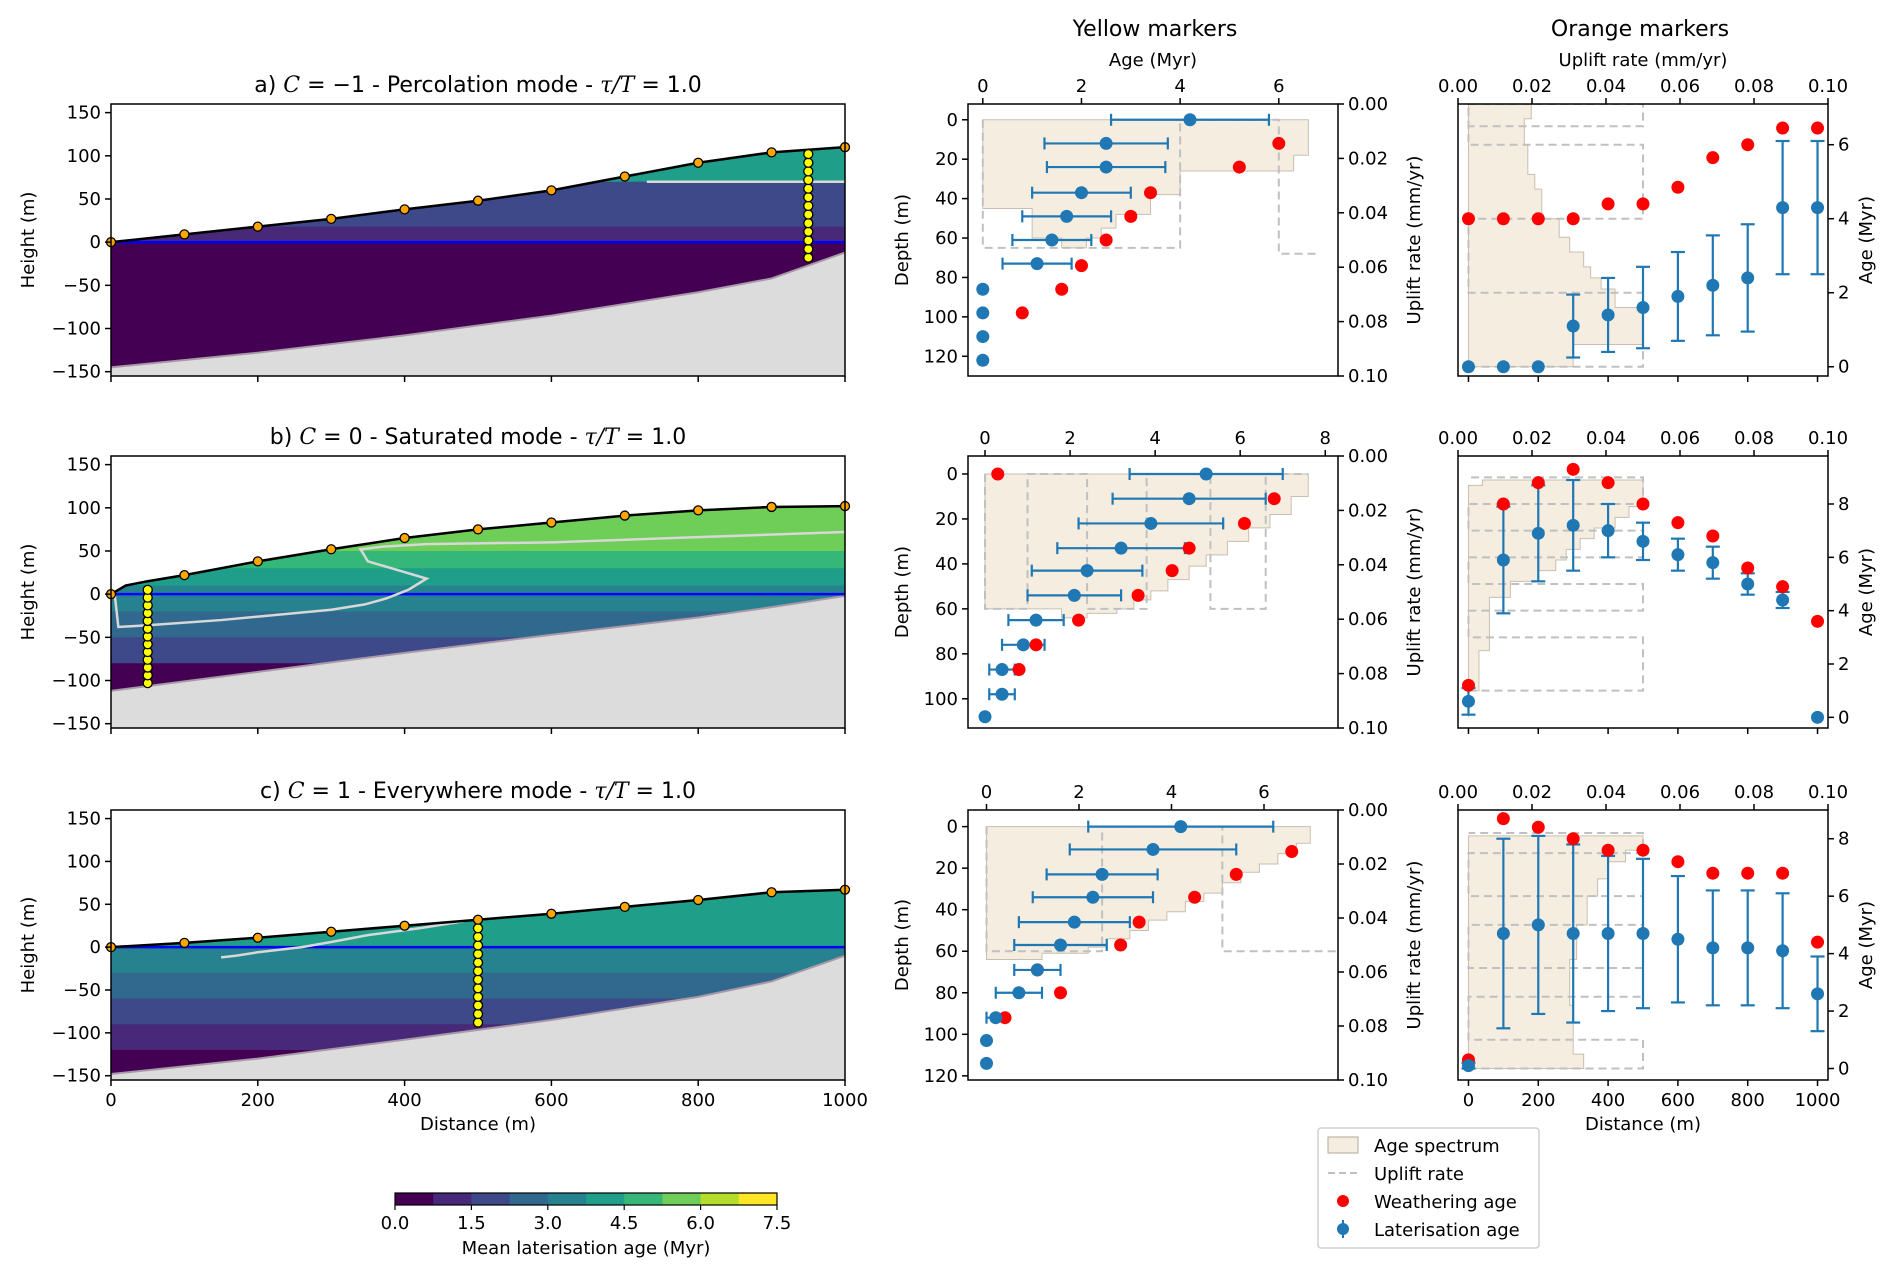 The height and width of the screenshot is (1278, 1892). Describe the element at coordinates (478, 314) in the screenshot. I see `bedrock-area` at that location.